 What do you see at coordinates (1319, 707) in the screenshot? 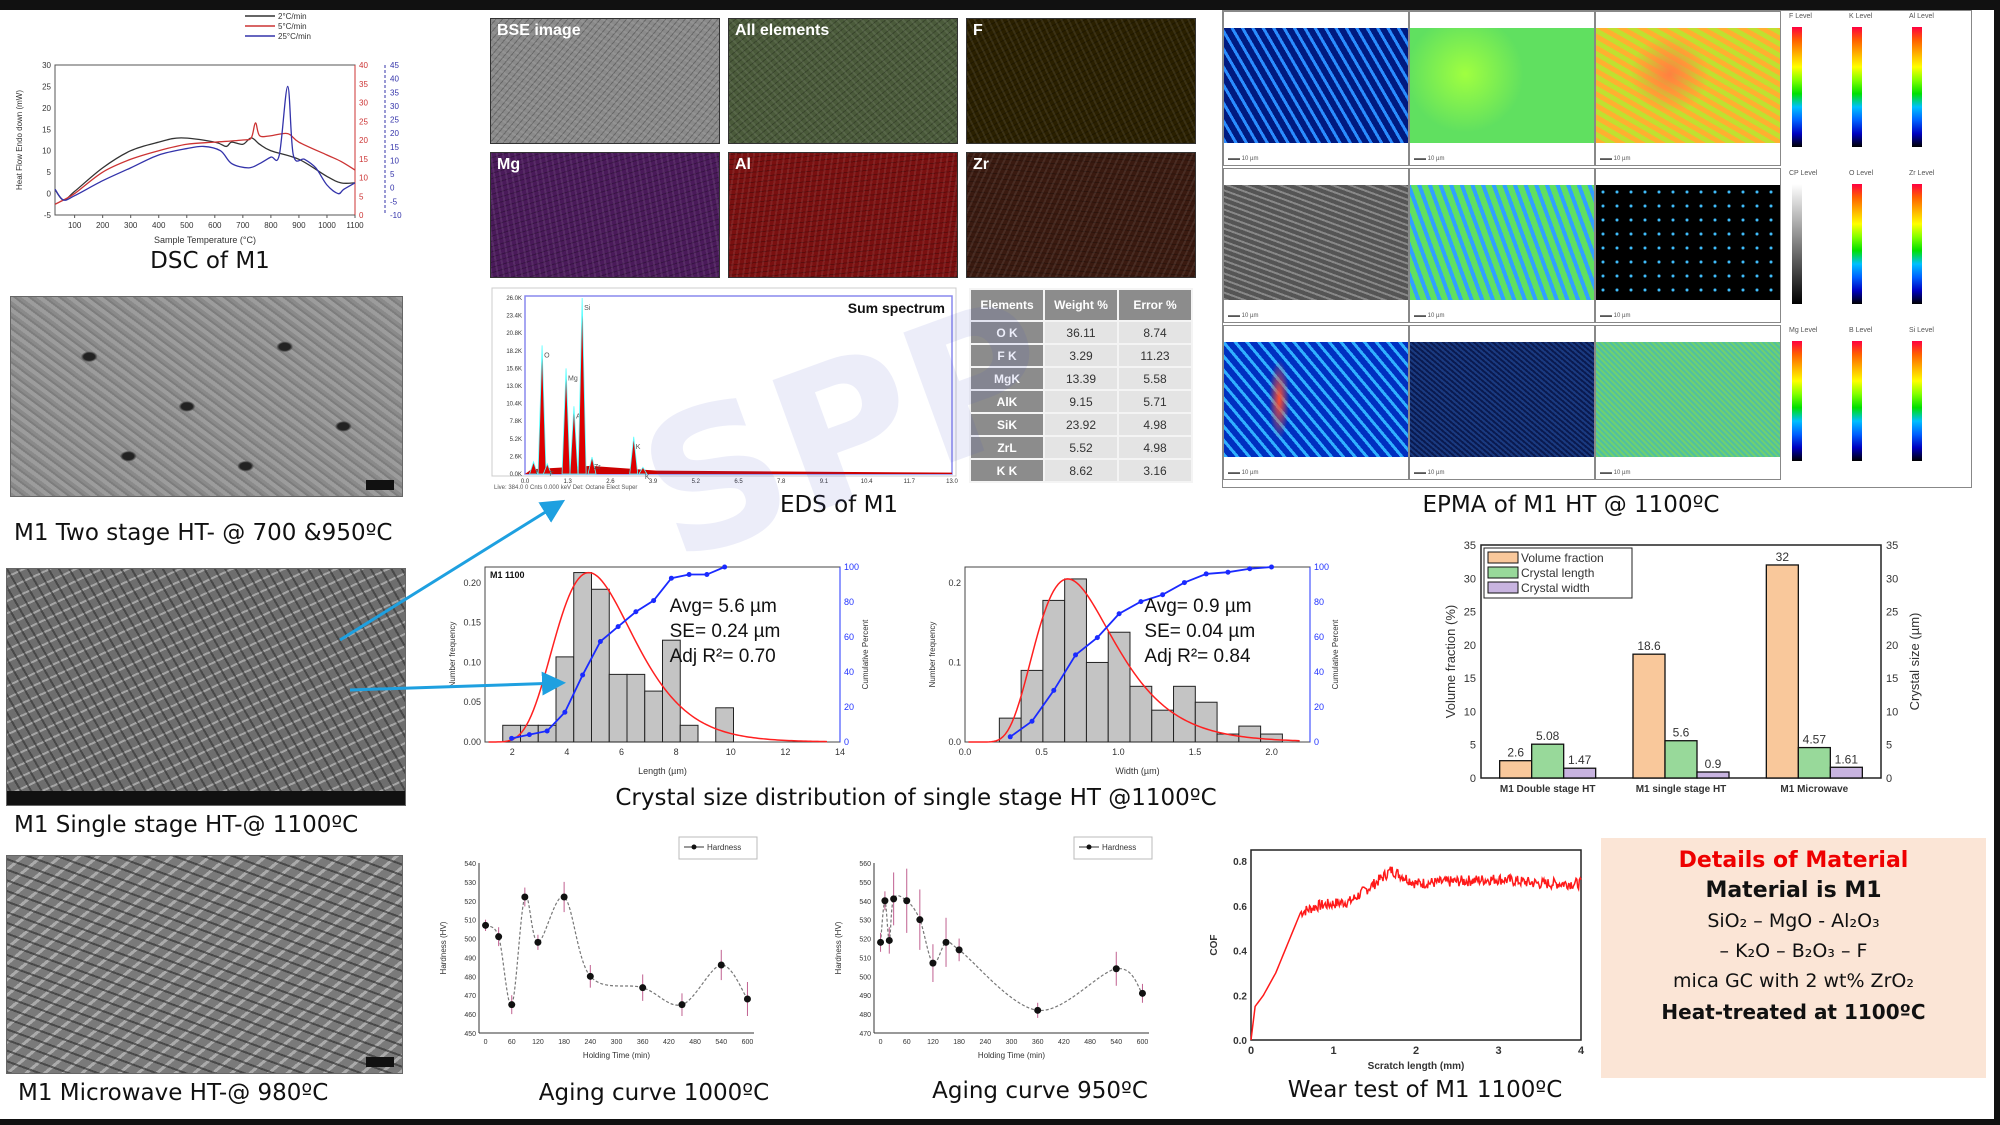
I see `y2-tick-label: 20` at bounding box center [1319, 707].